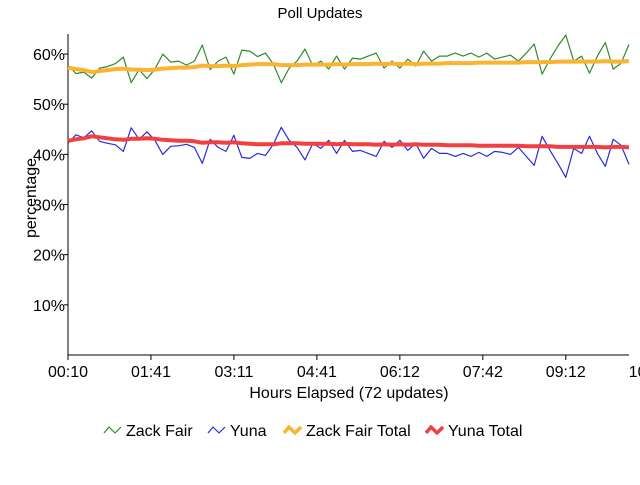 The width and height of the screenshot is (640, 485). What do you see at coordinates (49, 155) in the screenshot?
I see `y-tick-label: 40%` at bounding box center [49, 155].